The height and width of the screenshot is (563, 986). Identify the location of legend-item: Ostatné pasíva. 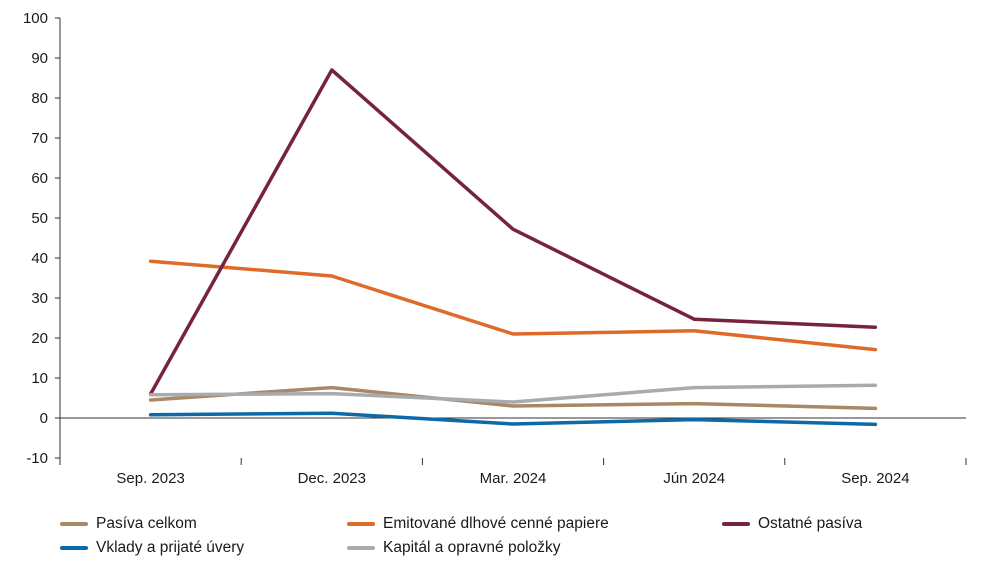
(792, 524).